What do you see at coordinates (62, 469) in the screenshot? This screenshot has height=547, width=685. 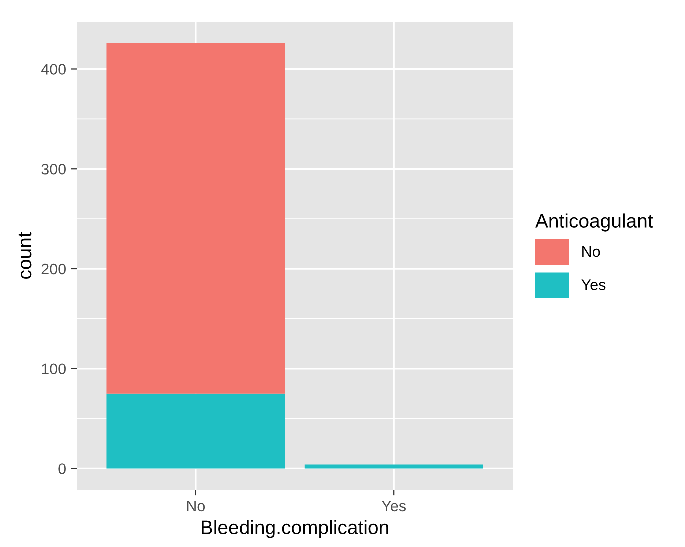 I see `y-tick-label: 0` at bounding box center [62, 469].